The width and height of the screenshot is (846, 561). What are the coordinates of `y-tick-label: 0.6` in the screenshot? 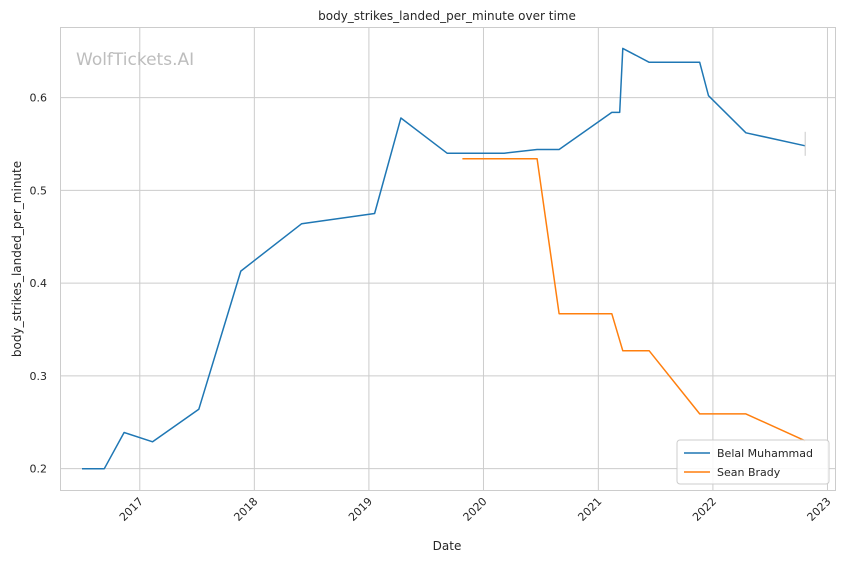 It's located at (39, 98).